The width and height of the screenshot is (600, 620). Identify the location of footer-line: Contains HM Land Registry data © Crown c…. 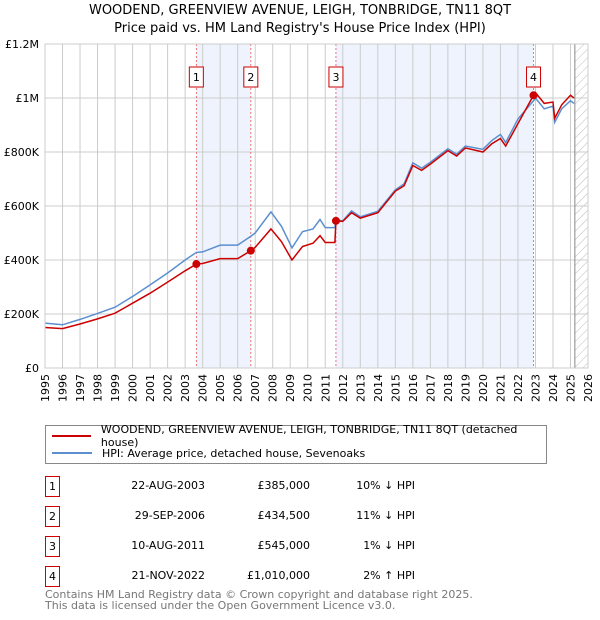
(259, 594).